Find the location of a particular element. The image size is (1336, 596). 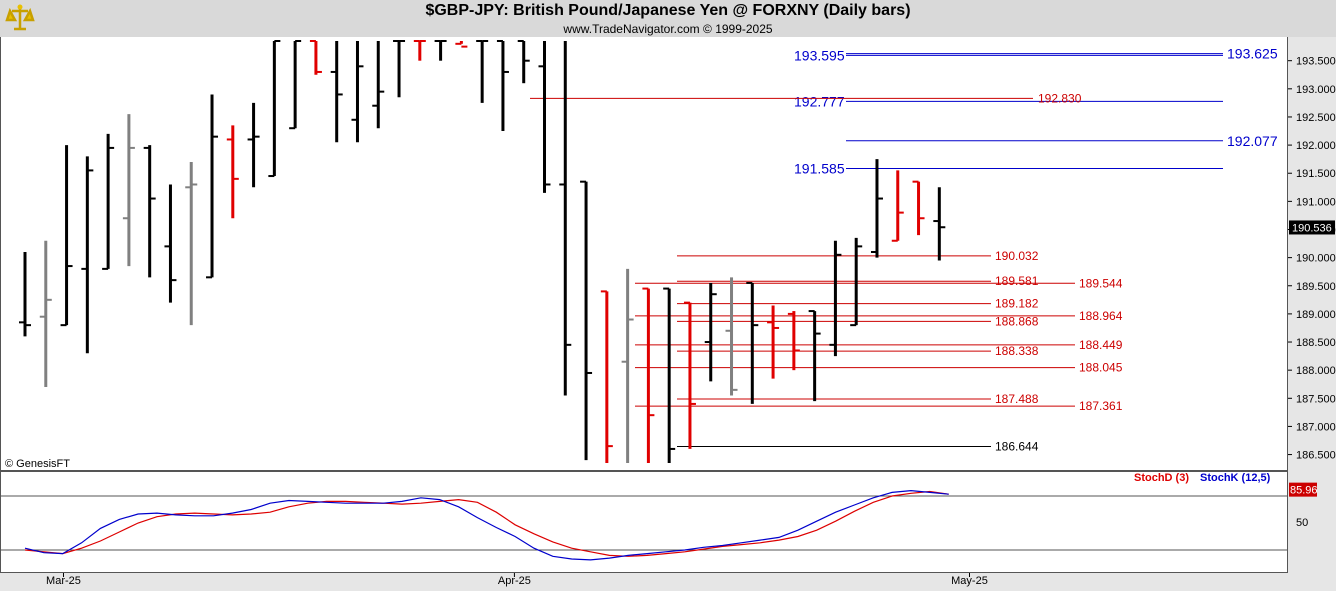

level-label-192.777: 192.777 is located at coordinates (819, 101).